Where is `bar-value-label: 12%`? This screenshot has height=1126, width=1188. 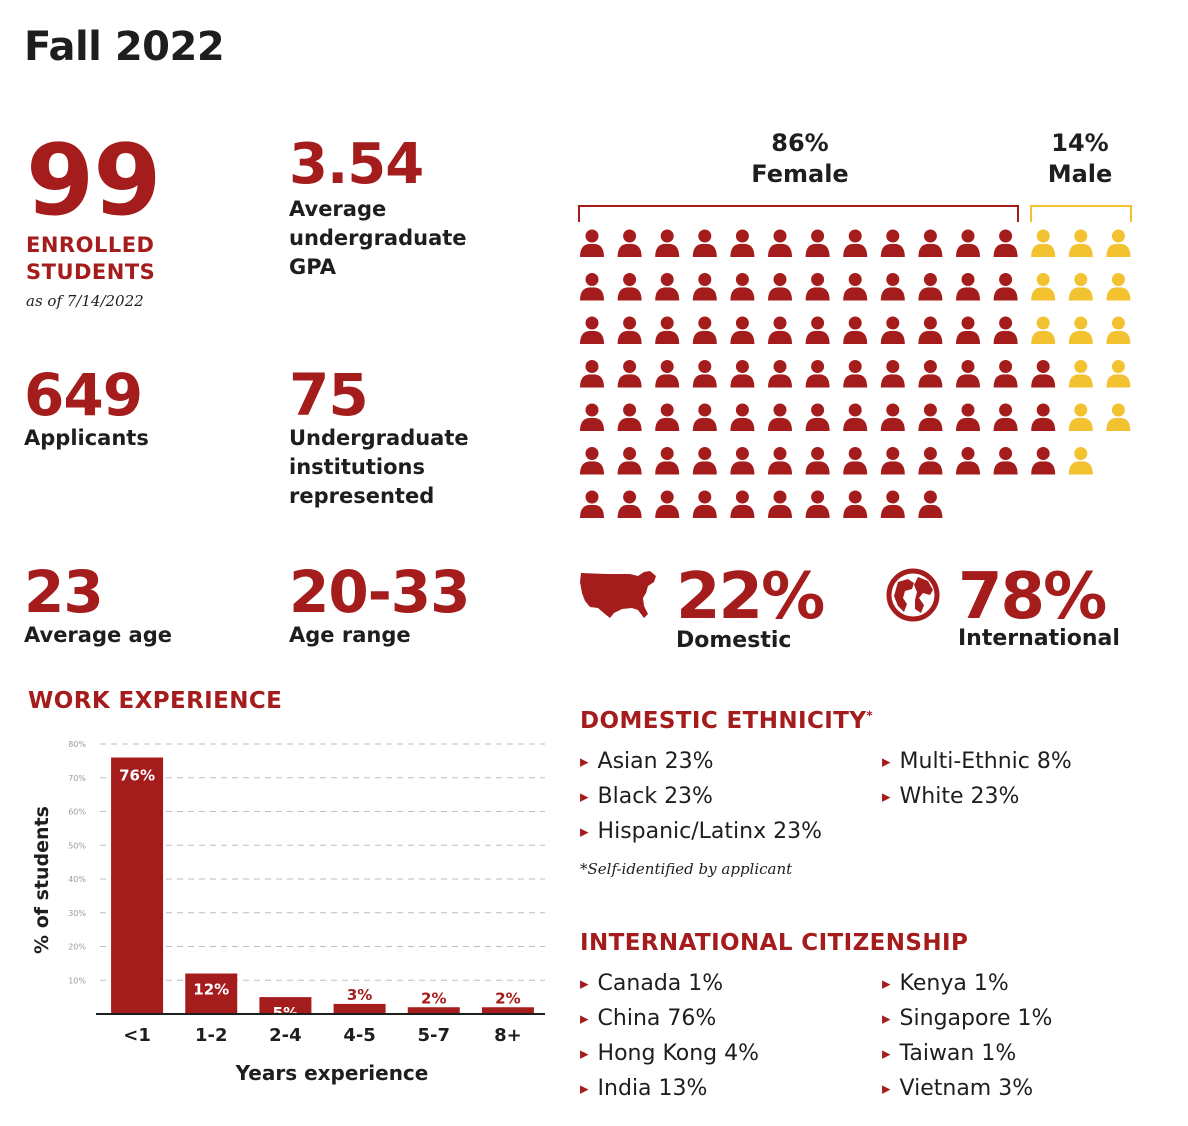
bar-value-label: 12% is located at coordinates (211, 990).